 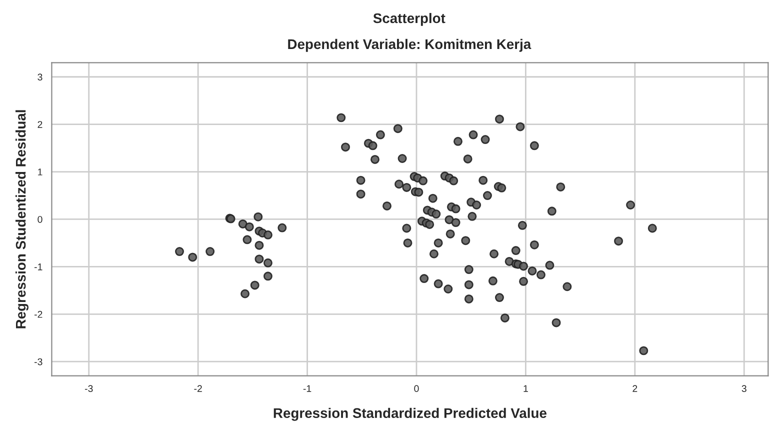 I want to click on x-tick-label: -2, so click(x=198, y=388).